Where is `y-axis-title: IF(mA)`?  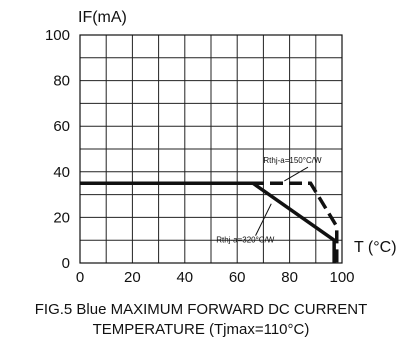
y-axis-title: IF(mA) is located at coordinates (102, 17).